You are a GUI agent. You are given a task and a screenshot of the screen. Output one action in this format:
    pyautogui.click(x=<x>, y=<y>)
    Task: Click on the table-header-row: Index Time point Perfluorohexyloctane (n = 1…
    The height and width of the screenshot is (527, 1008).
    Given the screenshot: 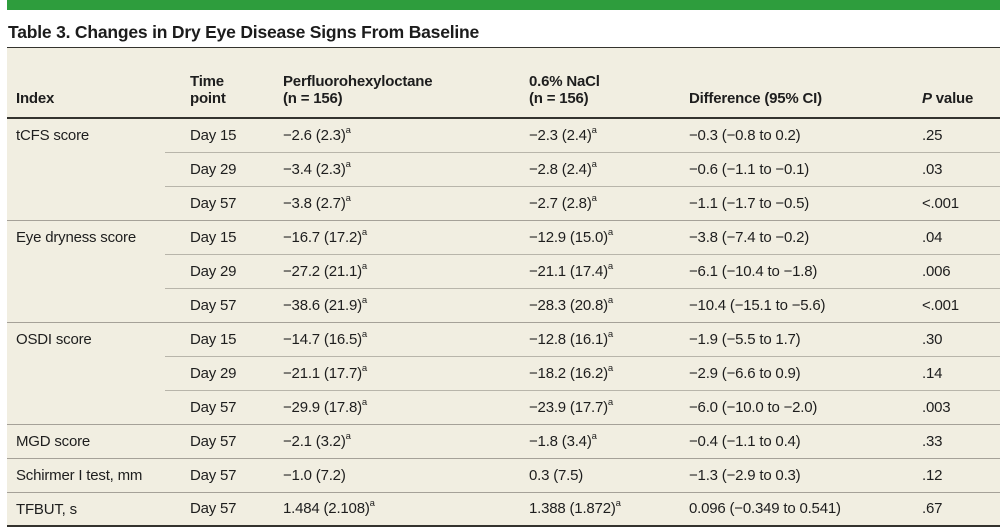 What is the action you would take?
    pyautogui.click(x=503, y=83)
    